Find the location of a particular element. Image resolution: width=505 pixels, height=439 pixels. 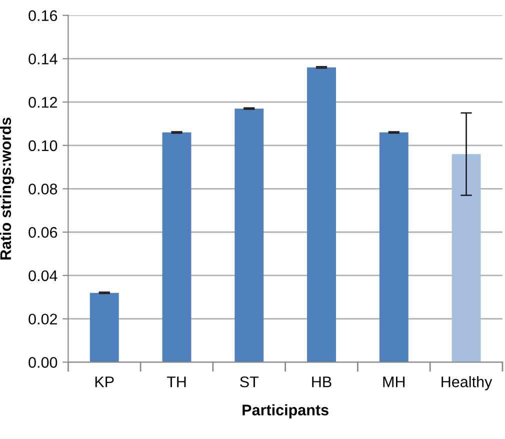

y-tick-label: 0.06 is located at coordinates (43, 232).